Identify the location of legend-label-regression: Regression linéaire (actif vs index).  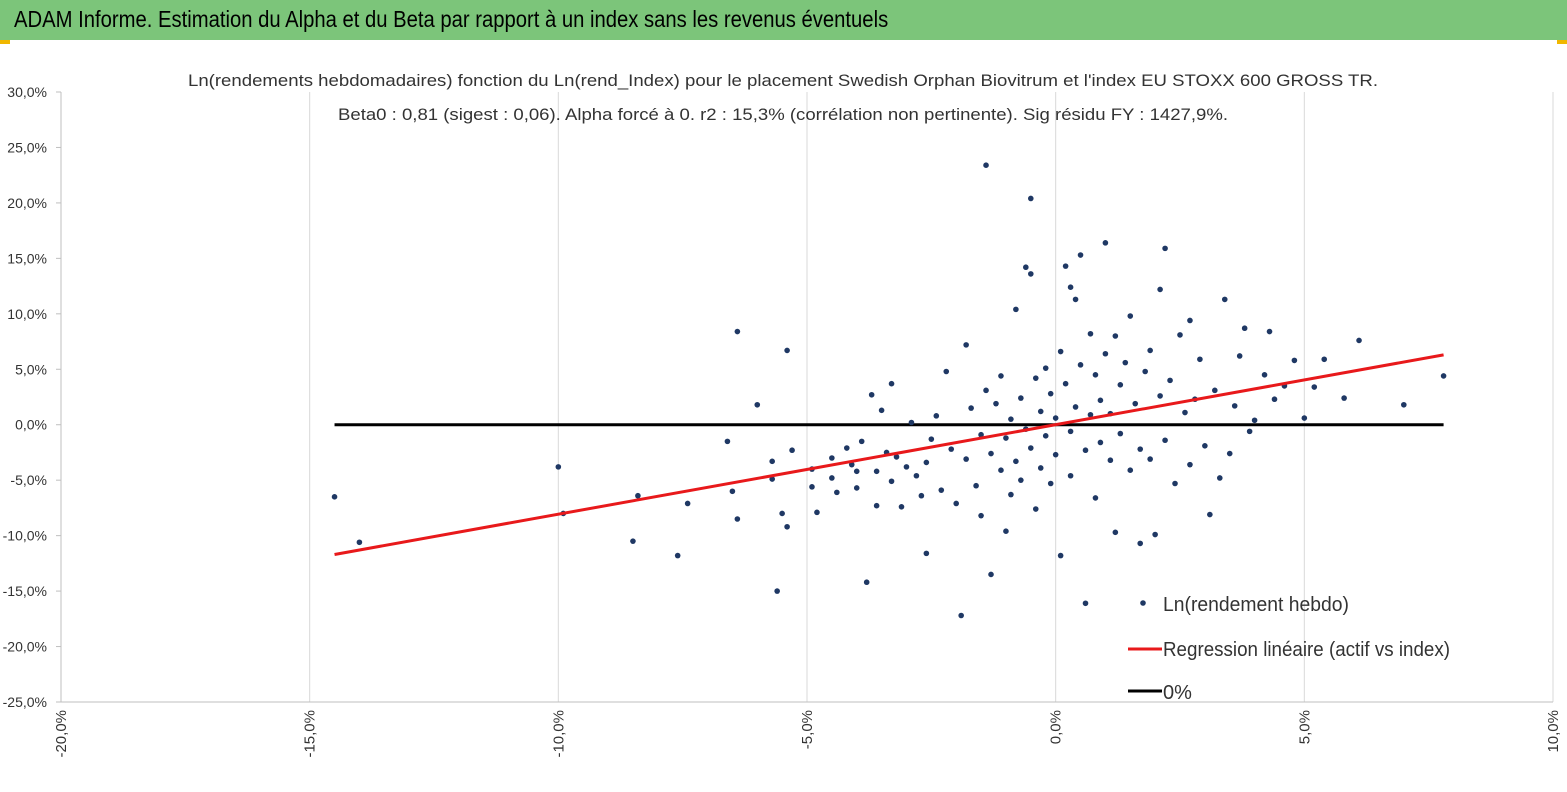
(1306, 650).